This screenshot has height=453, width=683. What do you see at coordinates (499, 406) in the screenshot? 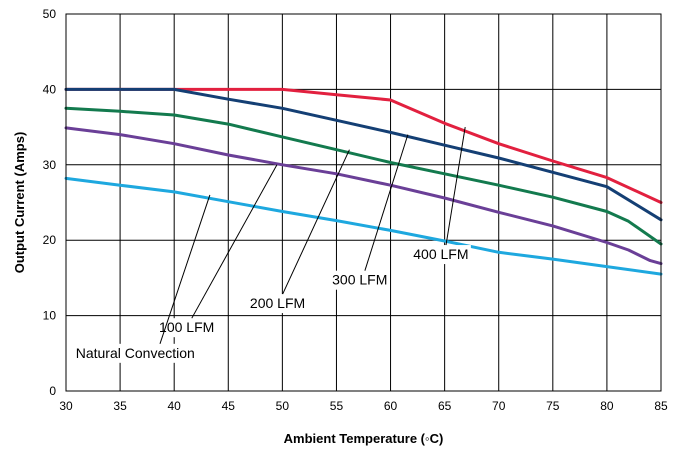
I see `x-tick-label: 70` at bounding box center [499, 406].